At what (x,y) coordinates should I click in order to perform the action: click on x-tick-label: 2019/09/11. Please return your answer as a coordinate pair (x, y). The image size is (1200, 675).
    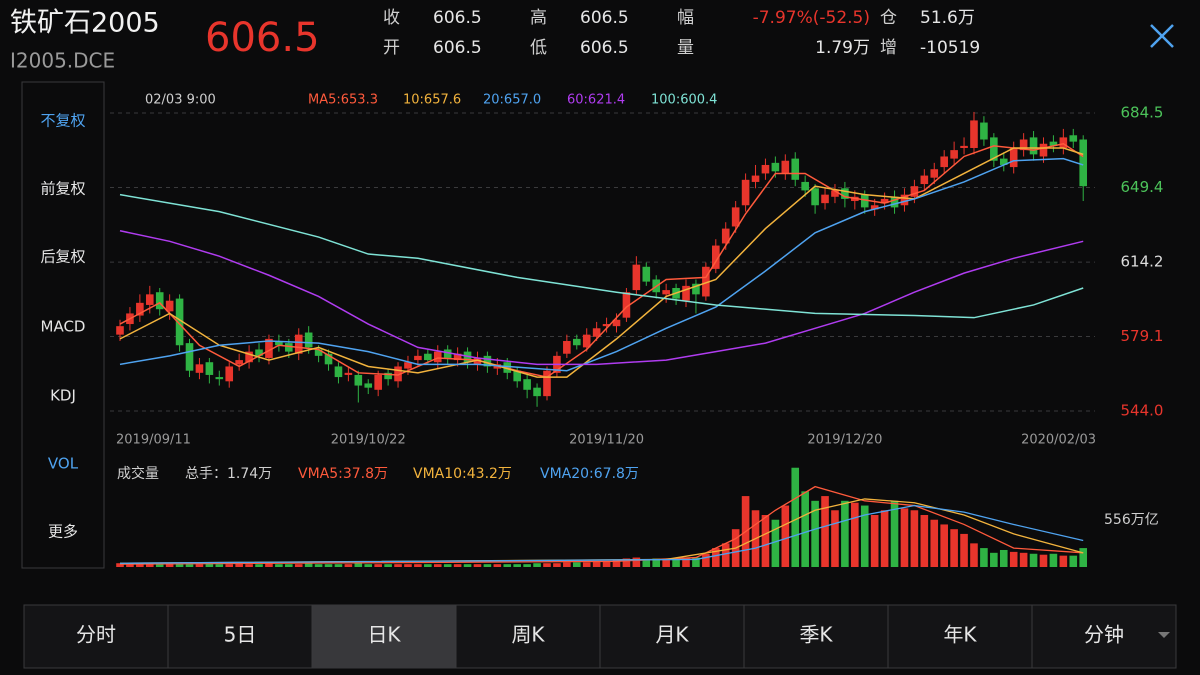
    Looking at the image, I should click on (153, 440).